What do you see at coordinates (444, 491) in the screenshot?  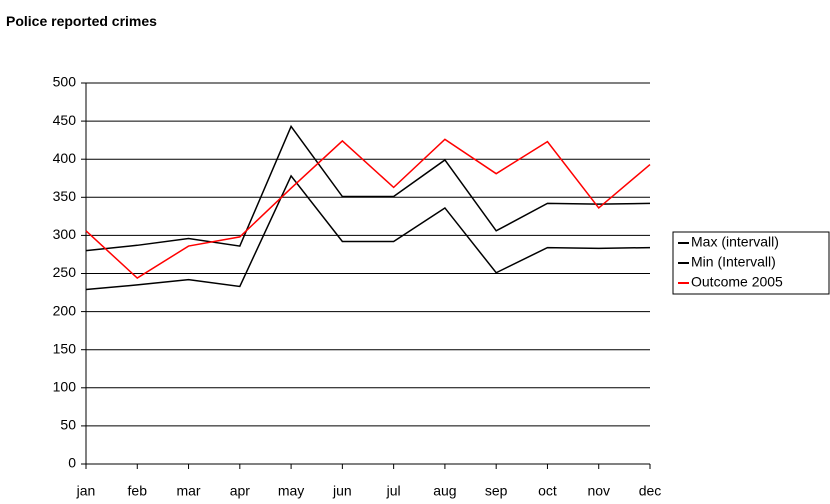 I see `x-tick-label: aug` at bounding box center [444, 491].